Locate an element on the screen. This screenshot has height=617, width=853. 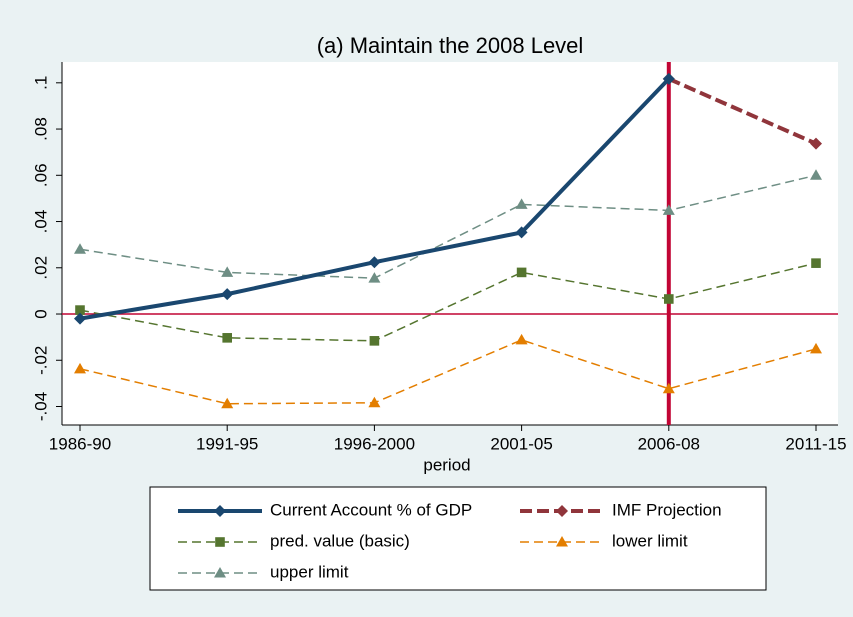
y-tick-label: 0 is located at coordinates (40, 313).